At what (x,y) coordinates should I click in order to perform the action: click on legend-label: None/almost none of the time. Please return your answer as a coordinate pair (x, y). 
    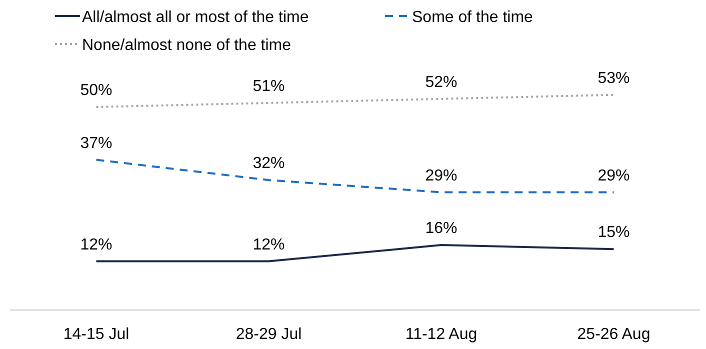
    Looking at the image, I should click on (187, 45).